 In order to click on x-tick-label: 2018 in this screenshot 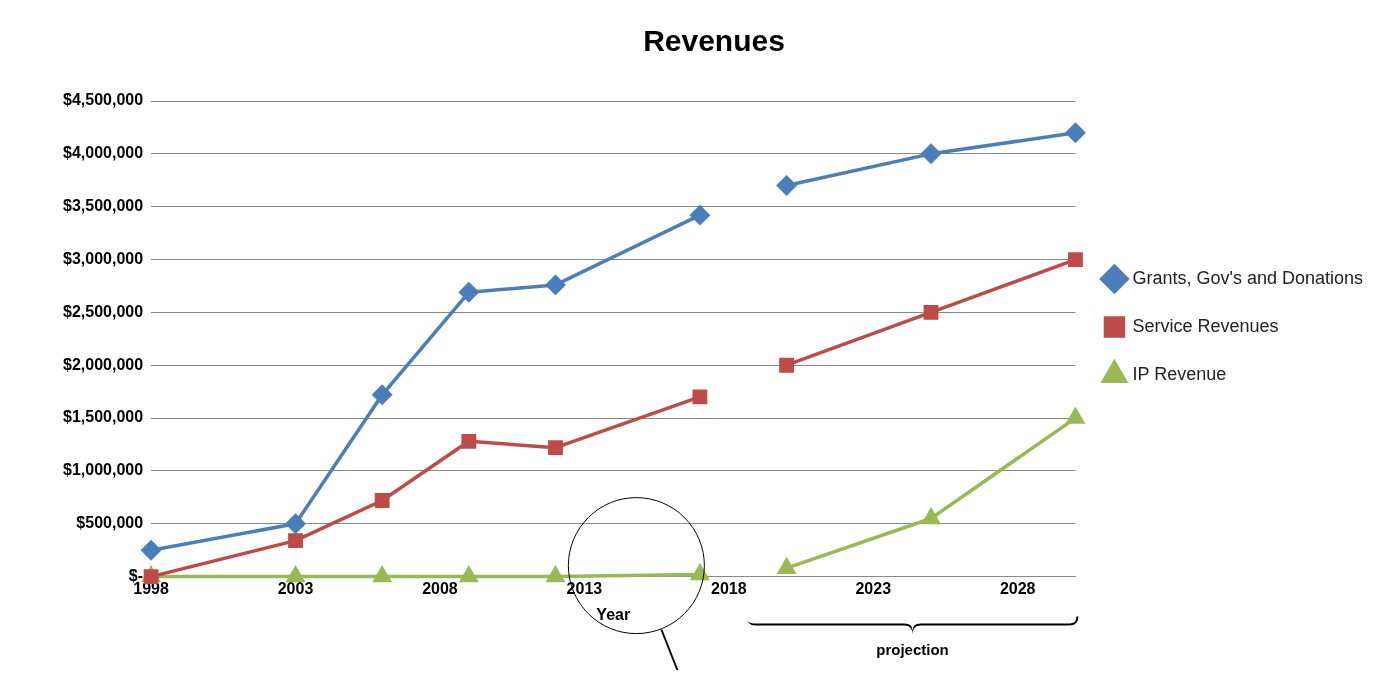, I will do `click(729, 588)`.